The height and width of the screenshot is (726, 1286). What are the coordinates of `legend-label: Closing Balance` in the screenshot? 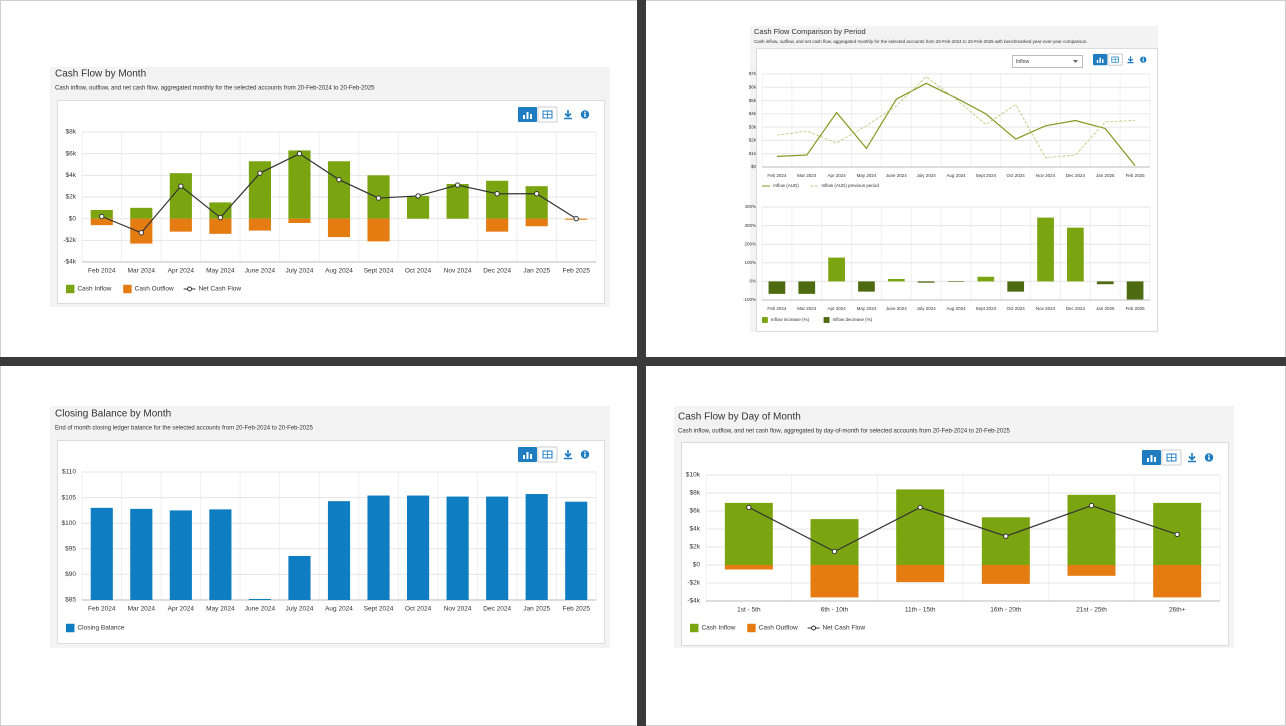 It's located at (100, 628).